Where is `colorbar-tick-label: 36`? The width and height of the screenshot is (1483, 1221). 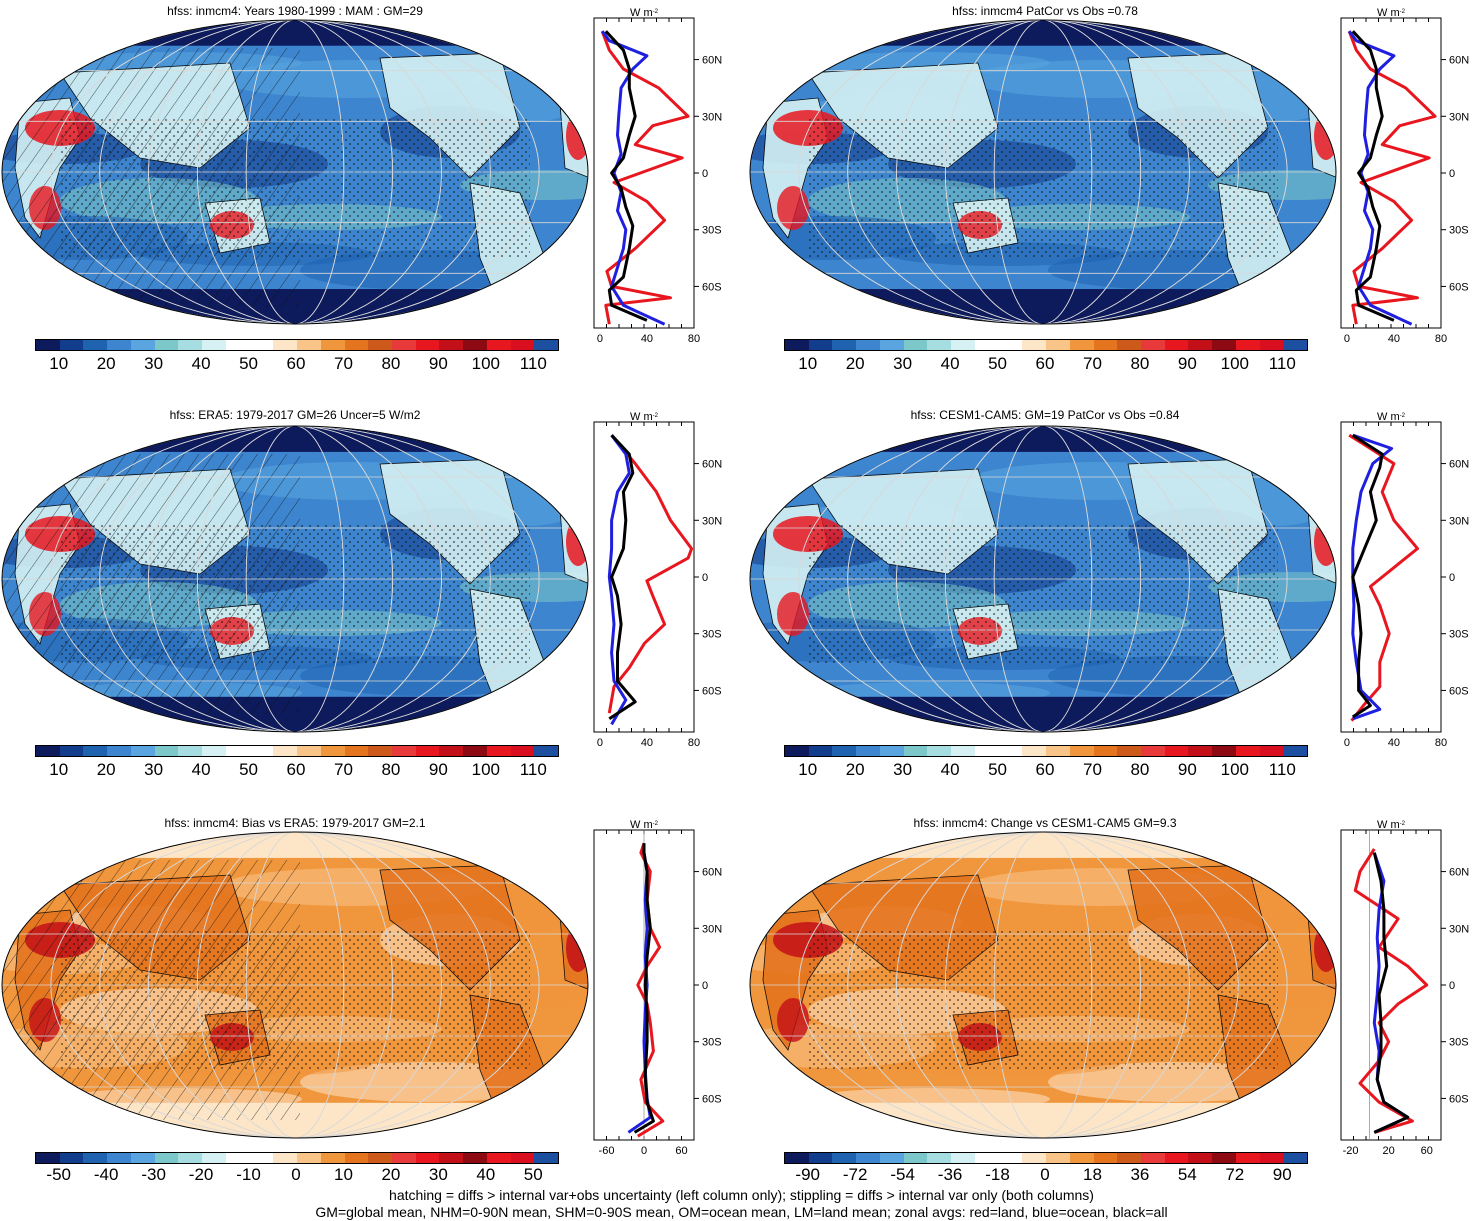
colorbar-tick-label: 36 is located at coordinates (1140, 1174).